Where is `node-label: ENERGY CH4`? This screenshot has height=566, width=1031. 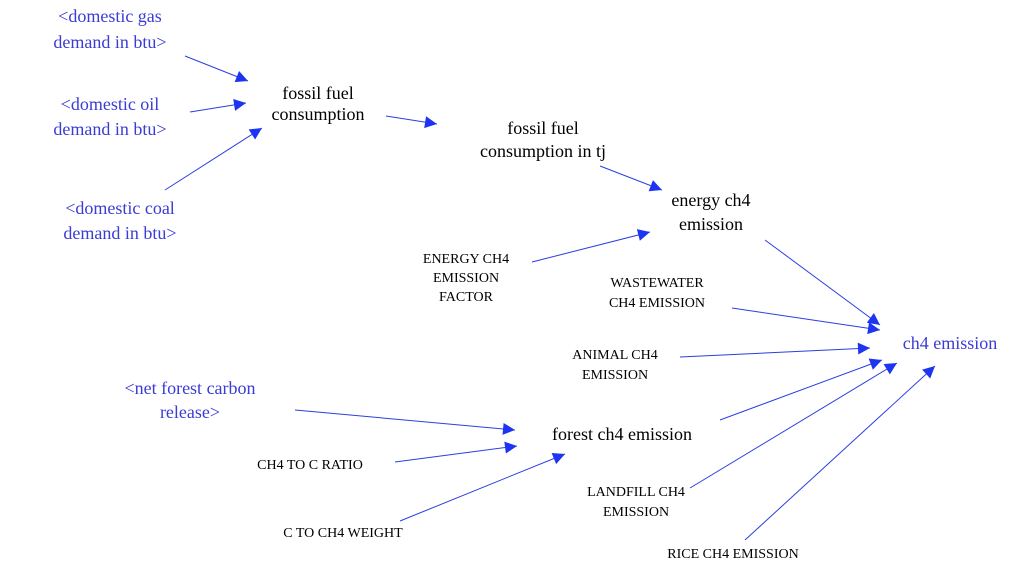 node-label: ENERGY CH4 is located at coordinates (466, 259).